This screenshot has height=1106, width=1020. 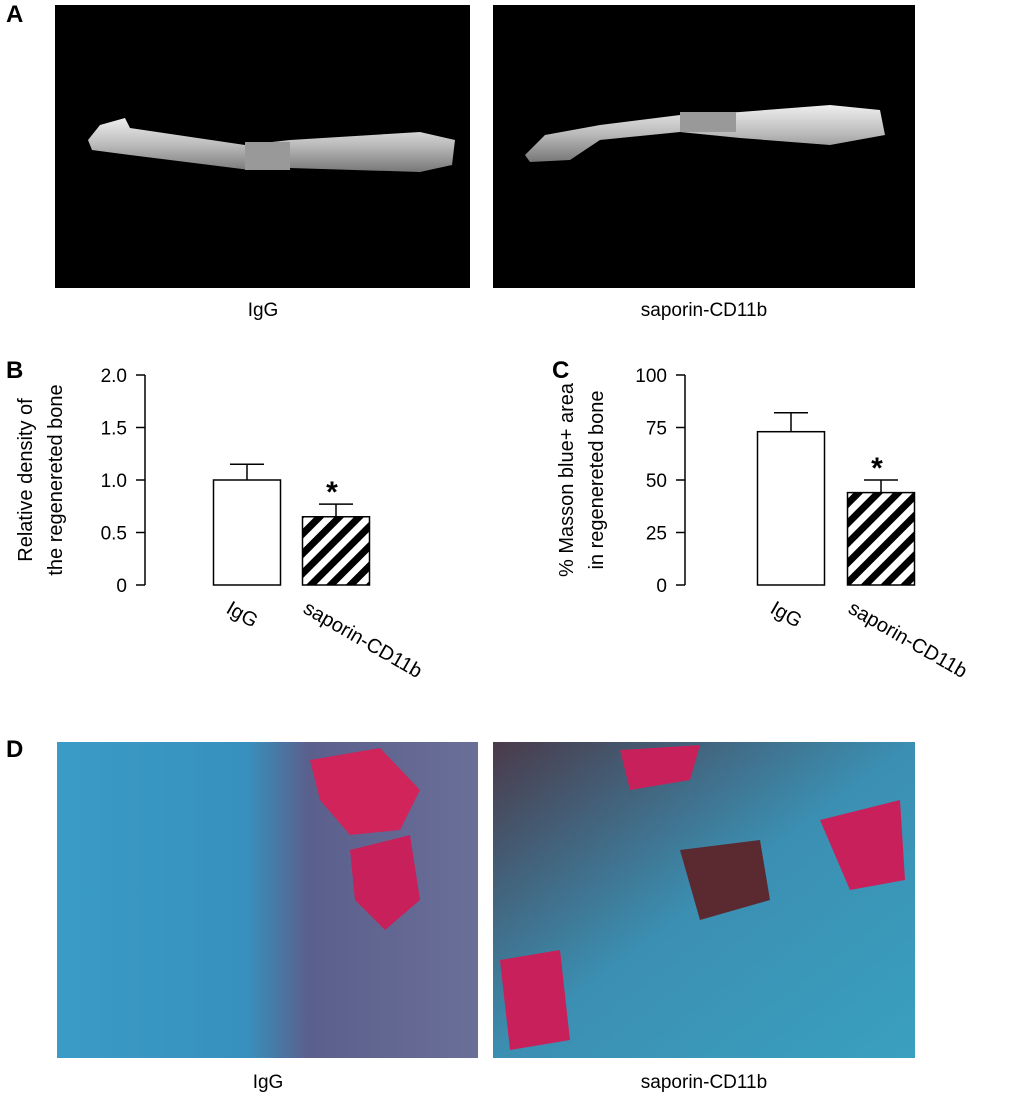 I want to click on panel-label: B, so click(x=14, y=370).